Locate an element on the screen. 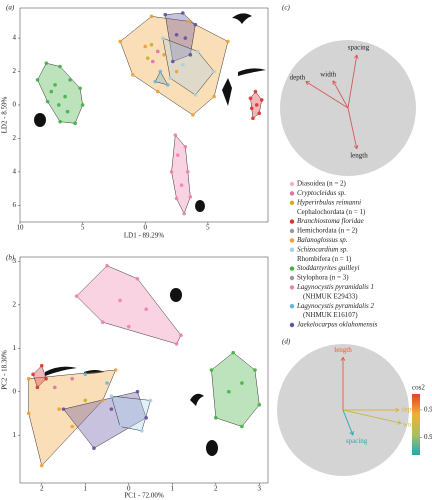 This screenshot has height=500, width=432. x-axis-label: PC1 - 72.00% is located at coordinates (144, 496).